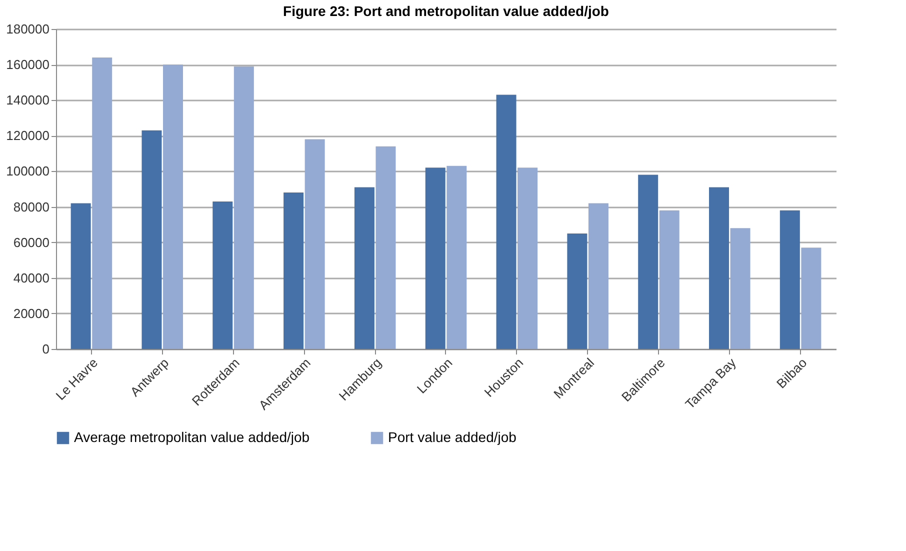 The width and height of the screenshot is (906, 551). I want to click on legend-label: Average metropolitan value added/job, so click(192, 437).